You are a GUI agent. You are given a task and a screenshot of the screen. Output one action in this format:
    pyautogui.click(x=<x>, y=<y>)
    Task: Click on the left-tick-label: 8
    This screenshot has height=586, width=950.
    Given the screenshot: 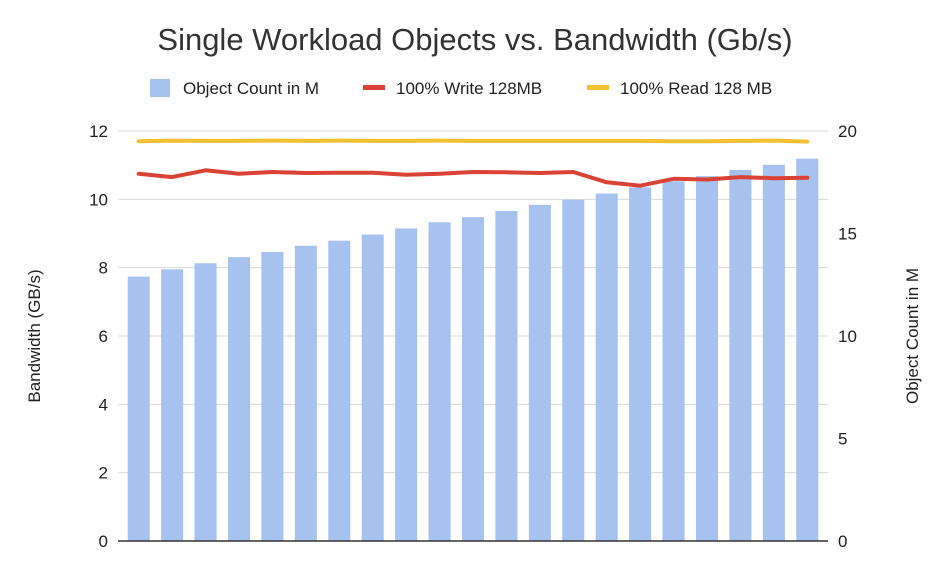 What is the action you would take?
    pyautogui.click(x=103, y=268)
    